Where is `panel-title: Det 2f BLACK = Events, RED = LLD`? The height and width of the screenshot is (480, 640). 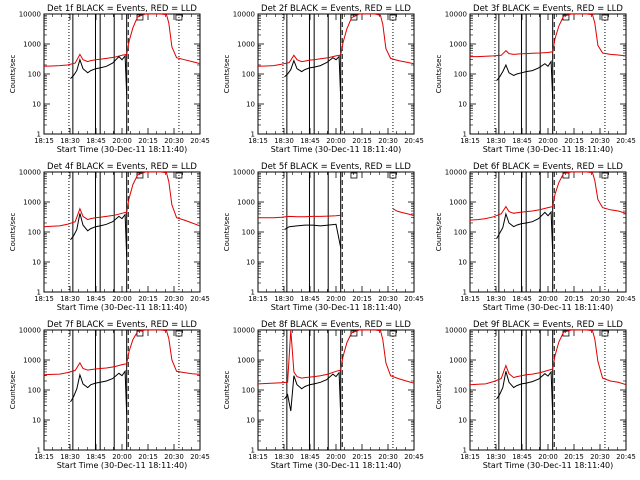
panel-title: Det 2f BLACK = Events, RED = LLD is located at coordinates (336, 9).